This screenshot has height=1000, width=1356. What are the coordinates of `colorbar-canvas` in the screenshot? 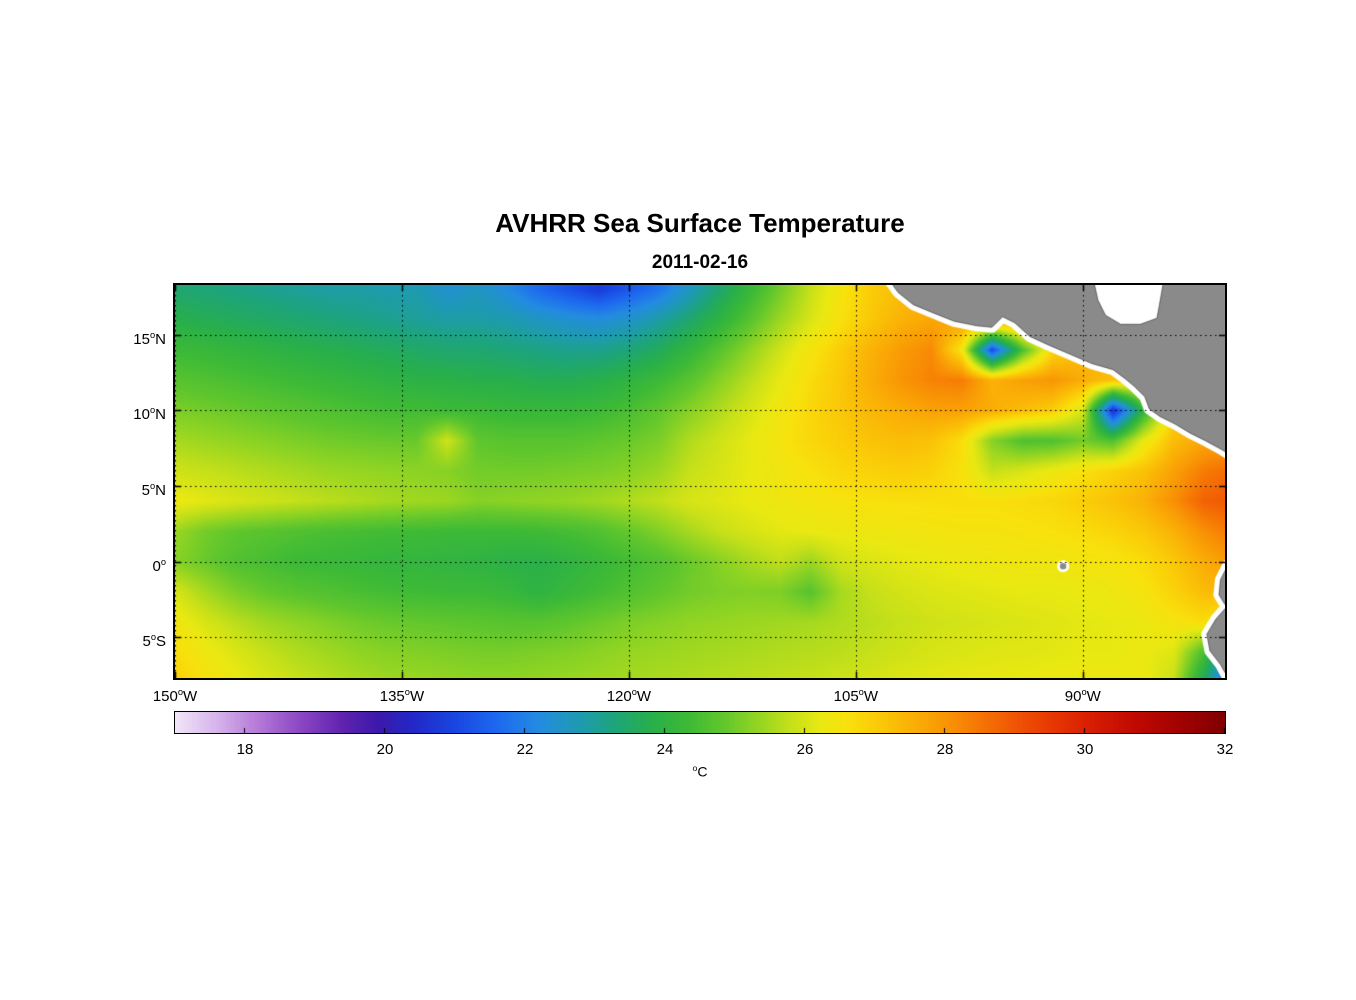 It's located at (700, 722).